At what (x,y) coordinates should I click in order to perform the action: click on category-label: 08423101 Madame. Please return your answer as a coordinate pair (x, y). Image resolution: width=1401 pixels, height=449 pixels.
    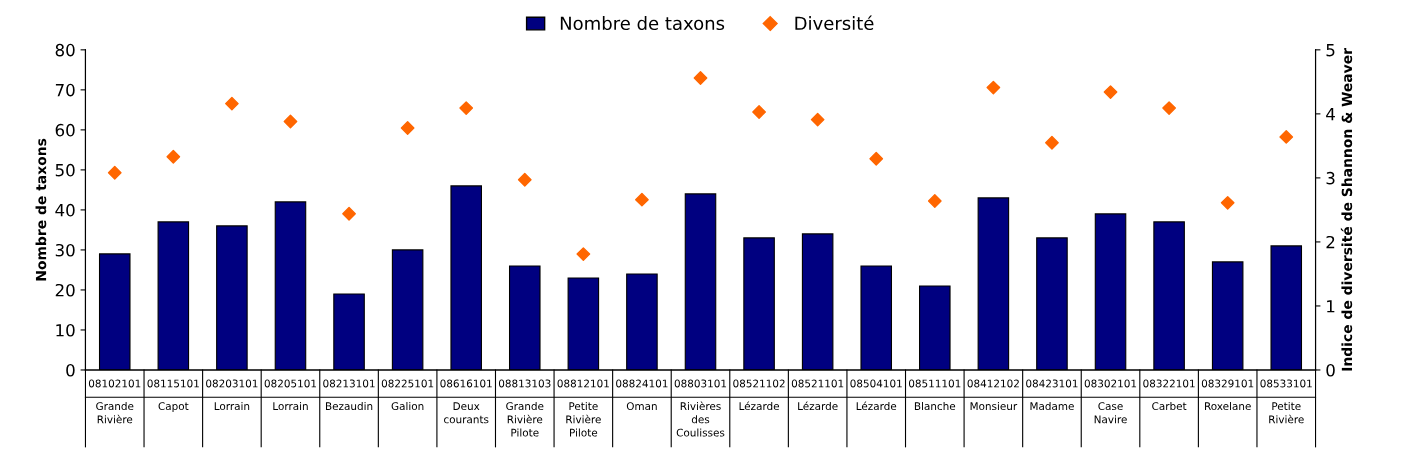
    Looking at the image, I should click on (1052, 395).